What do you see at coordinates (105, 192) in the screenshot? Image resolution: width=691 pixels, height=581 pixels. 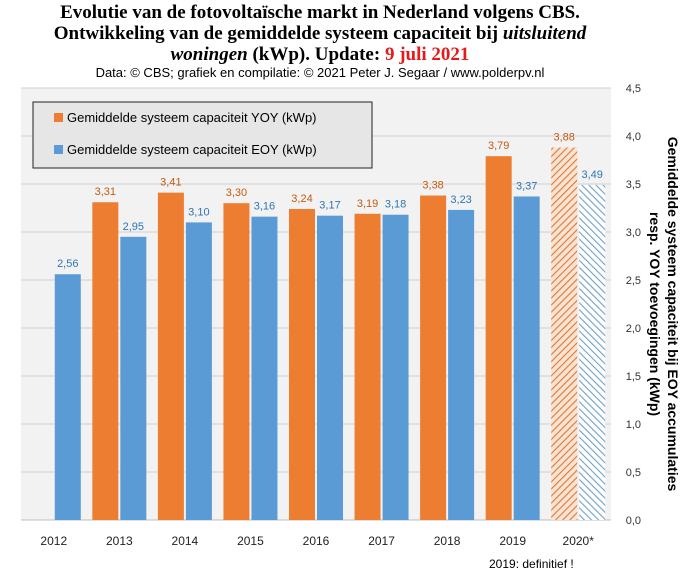 I see `data-label: 3,31` at bounding box center [105, 192].